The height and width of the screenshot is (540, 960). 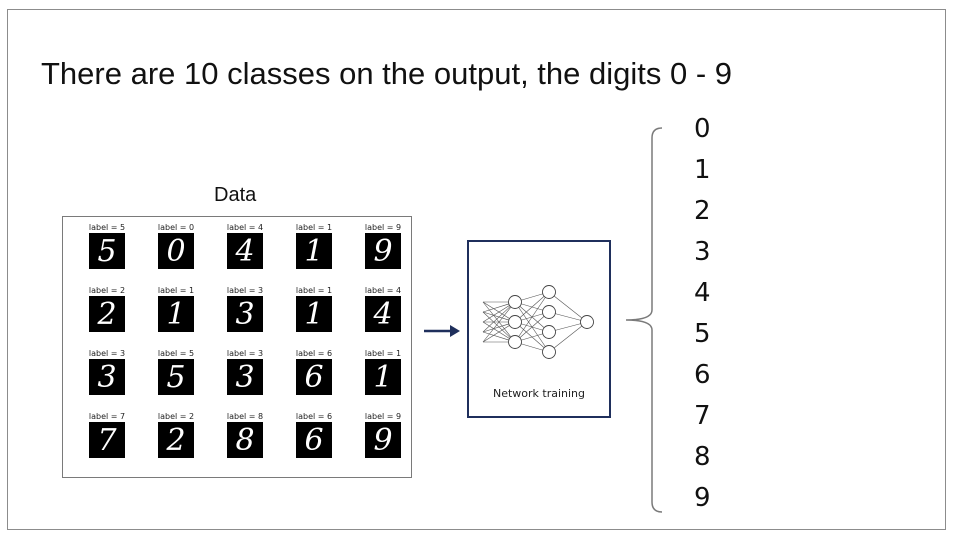 I want to click on arrow-right-icon, so click(x=442, y=331).